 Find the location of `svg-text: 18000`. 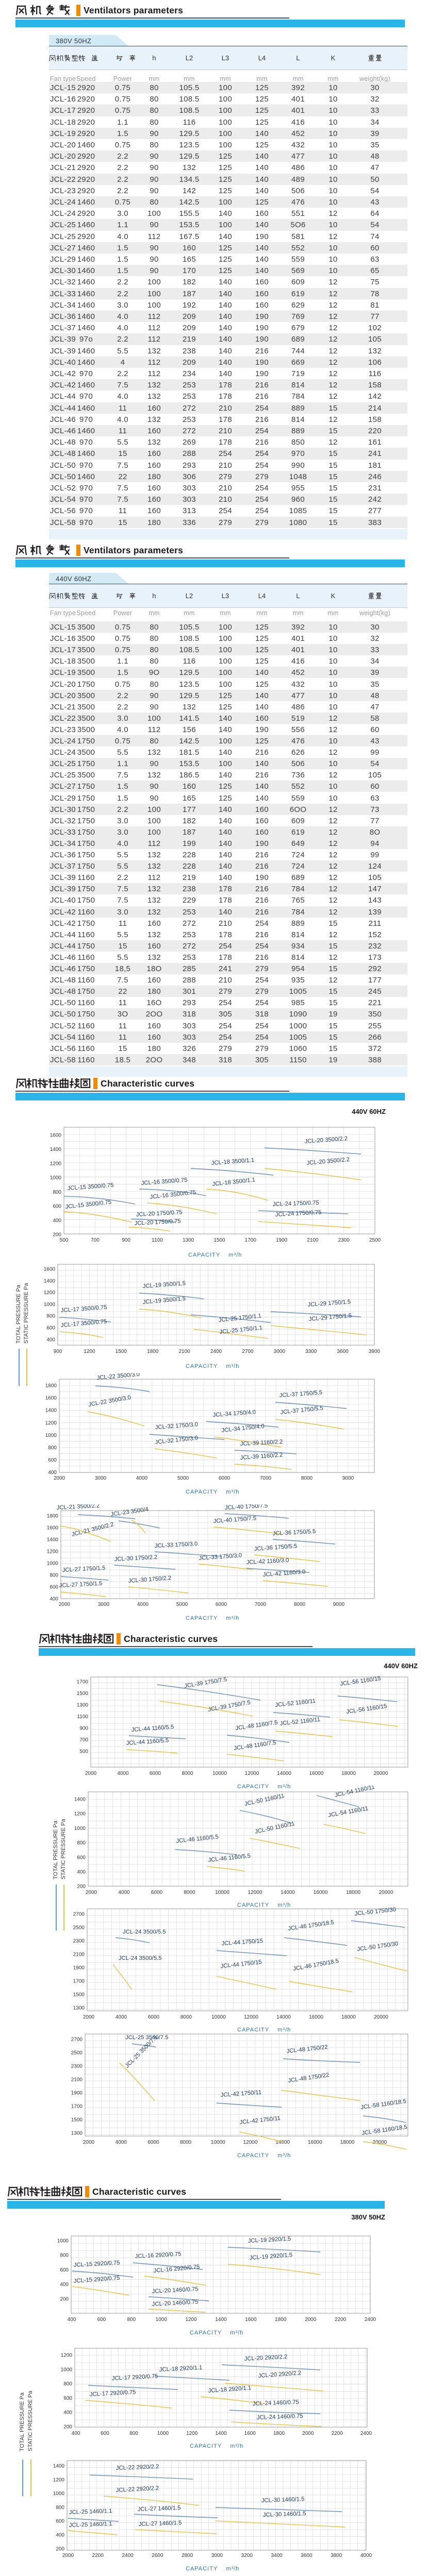

svg-text: 18000 is located at coordinates (348, 2017).